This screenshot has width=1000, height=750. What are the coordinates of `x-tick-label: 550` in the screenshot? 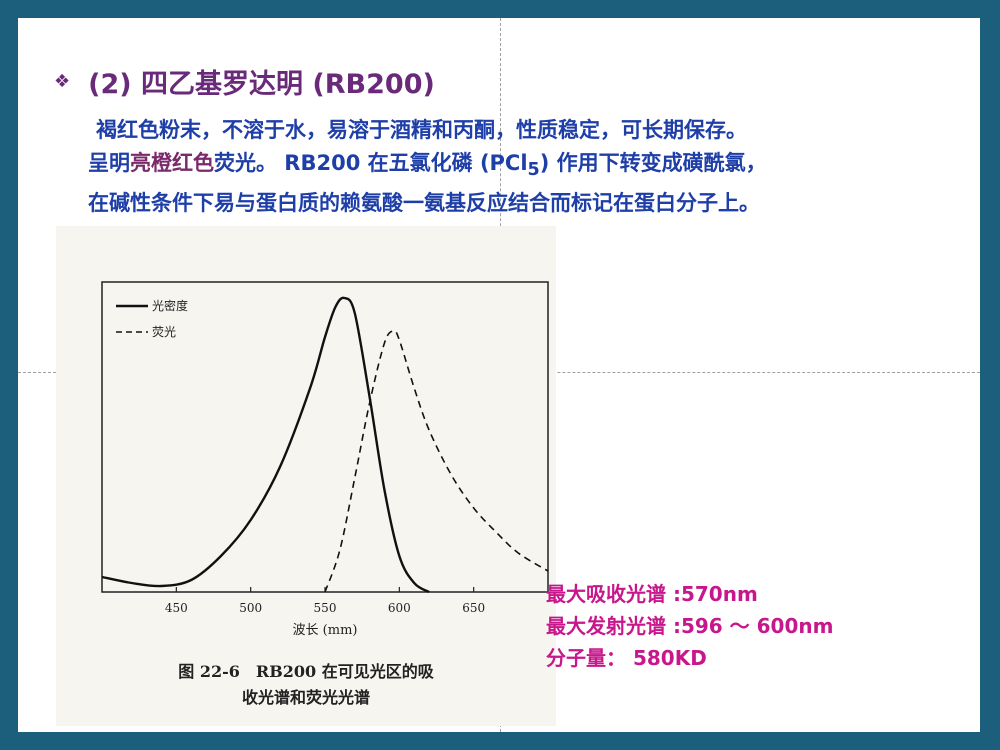 It's located at (325, 608).